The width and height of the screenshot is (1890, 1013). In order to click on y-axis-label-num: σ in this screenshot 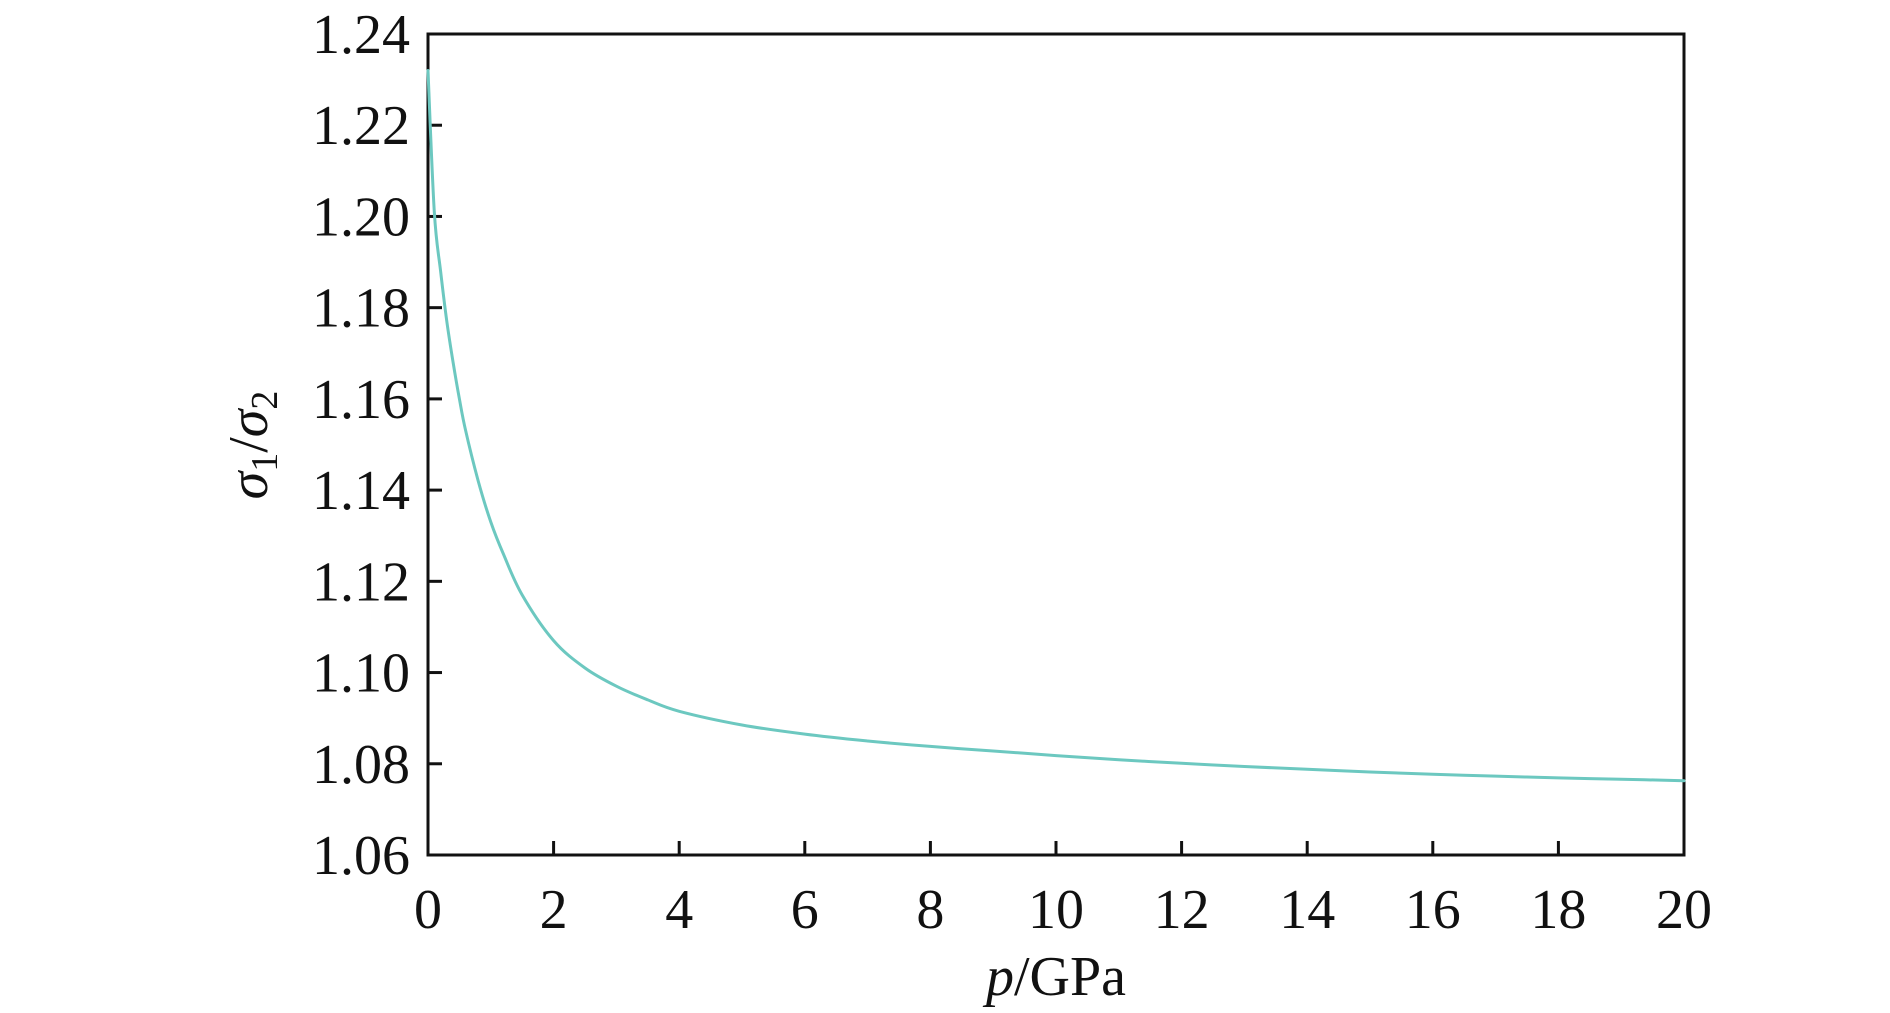, I will do `click(249, 484)`.